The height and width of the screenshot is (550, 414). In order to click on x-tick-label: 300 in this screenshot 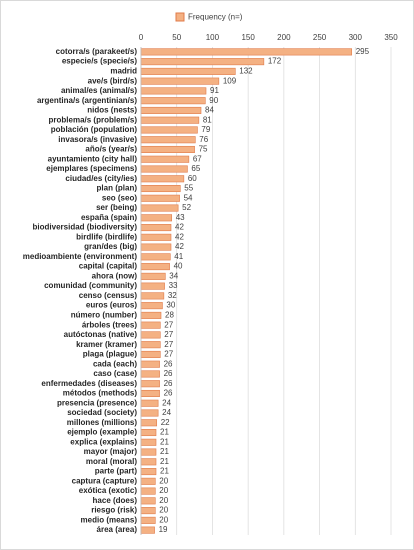, I will do `click(356, 37)`.